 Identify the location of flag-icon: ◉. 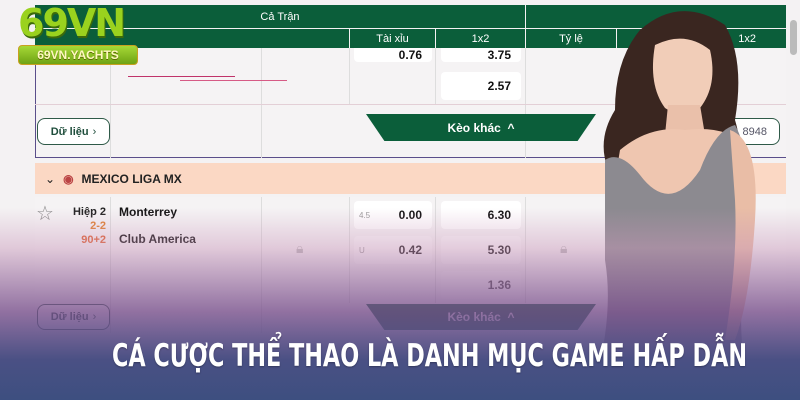
(68, 178).